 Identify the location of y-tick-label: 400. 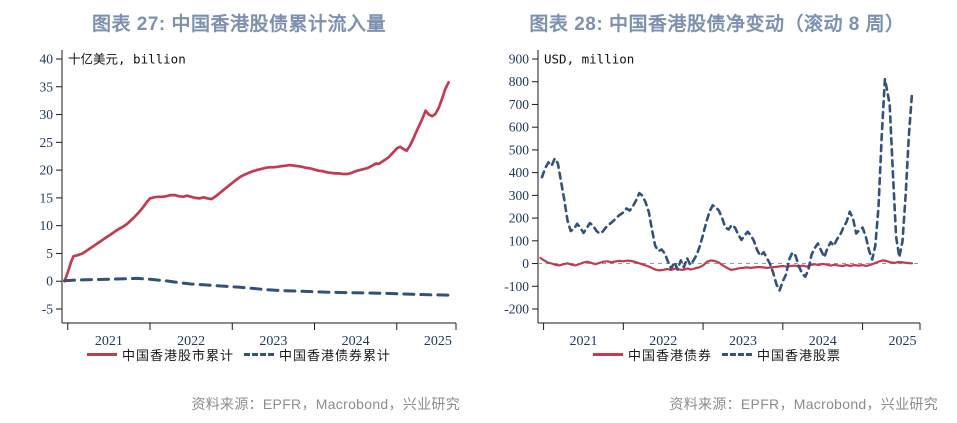
(519, 172).